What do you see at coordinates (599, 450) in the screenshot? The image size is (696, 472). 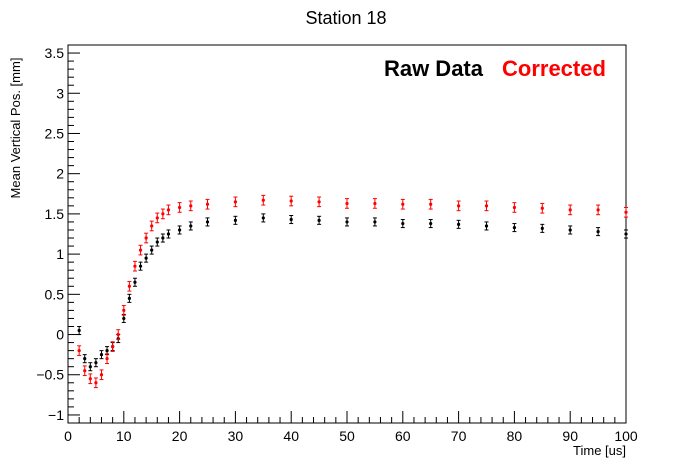 I see `x-axis-label: Time [us]` at bounding box center [599, 450].